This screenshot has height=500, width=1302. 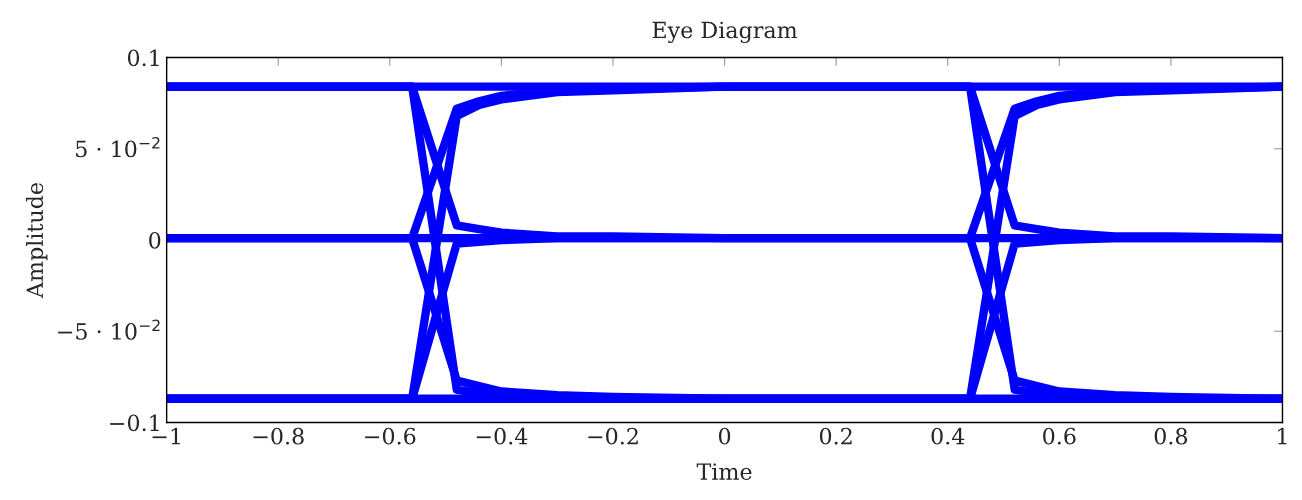 What do you see at coordinates (143, 58) in the screenshot?
I see `y-tick-label: 0.1` at bounding box center [143, 58].